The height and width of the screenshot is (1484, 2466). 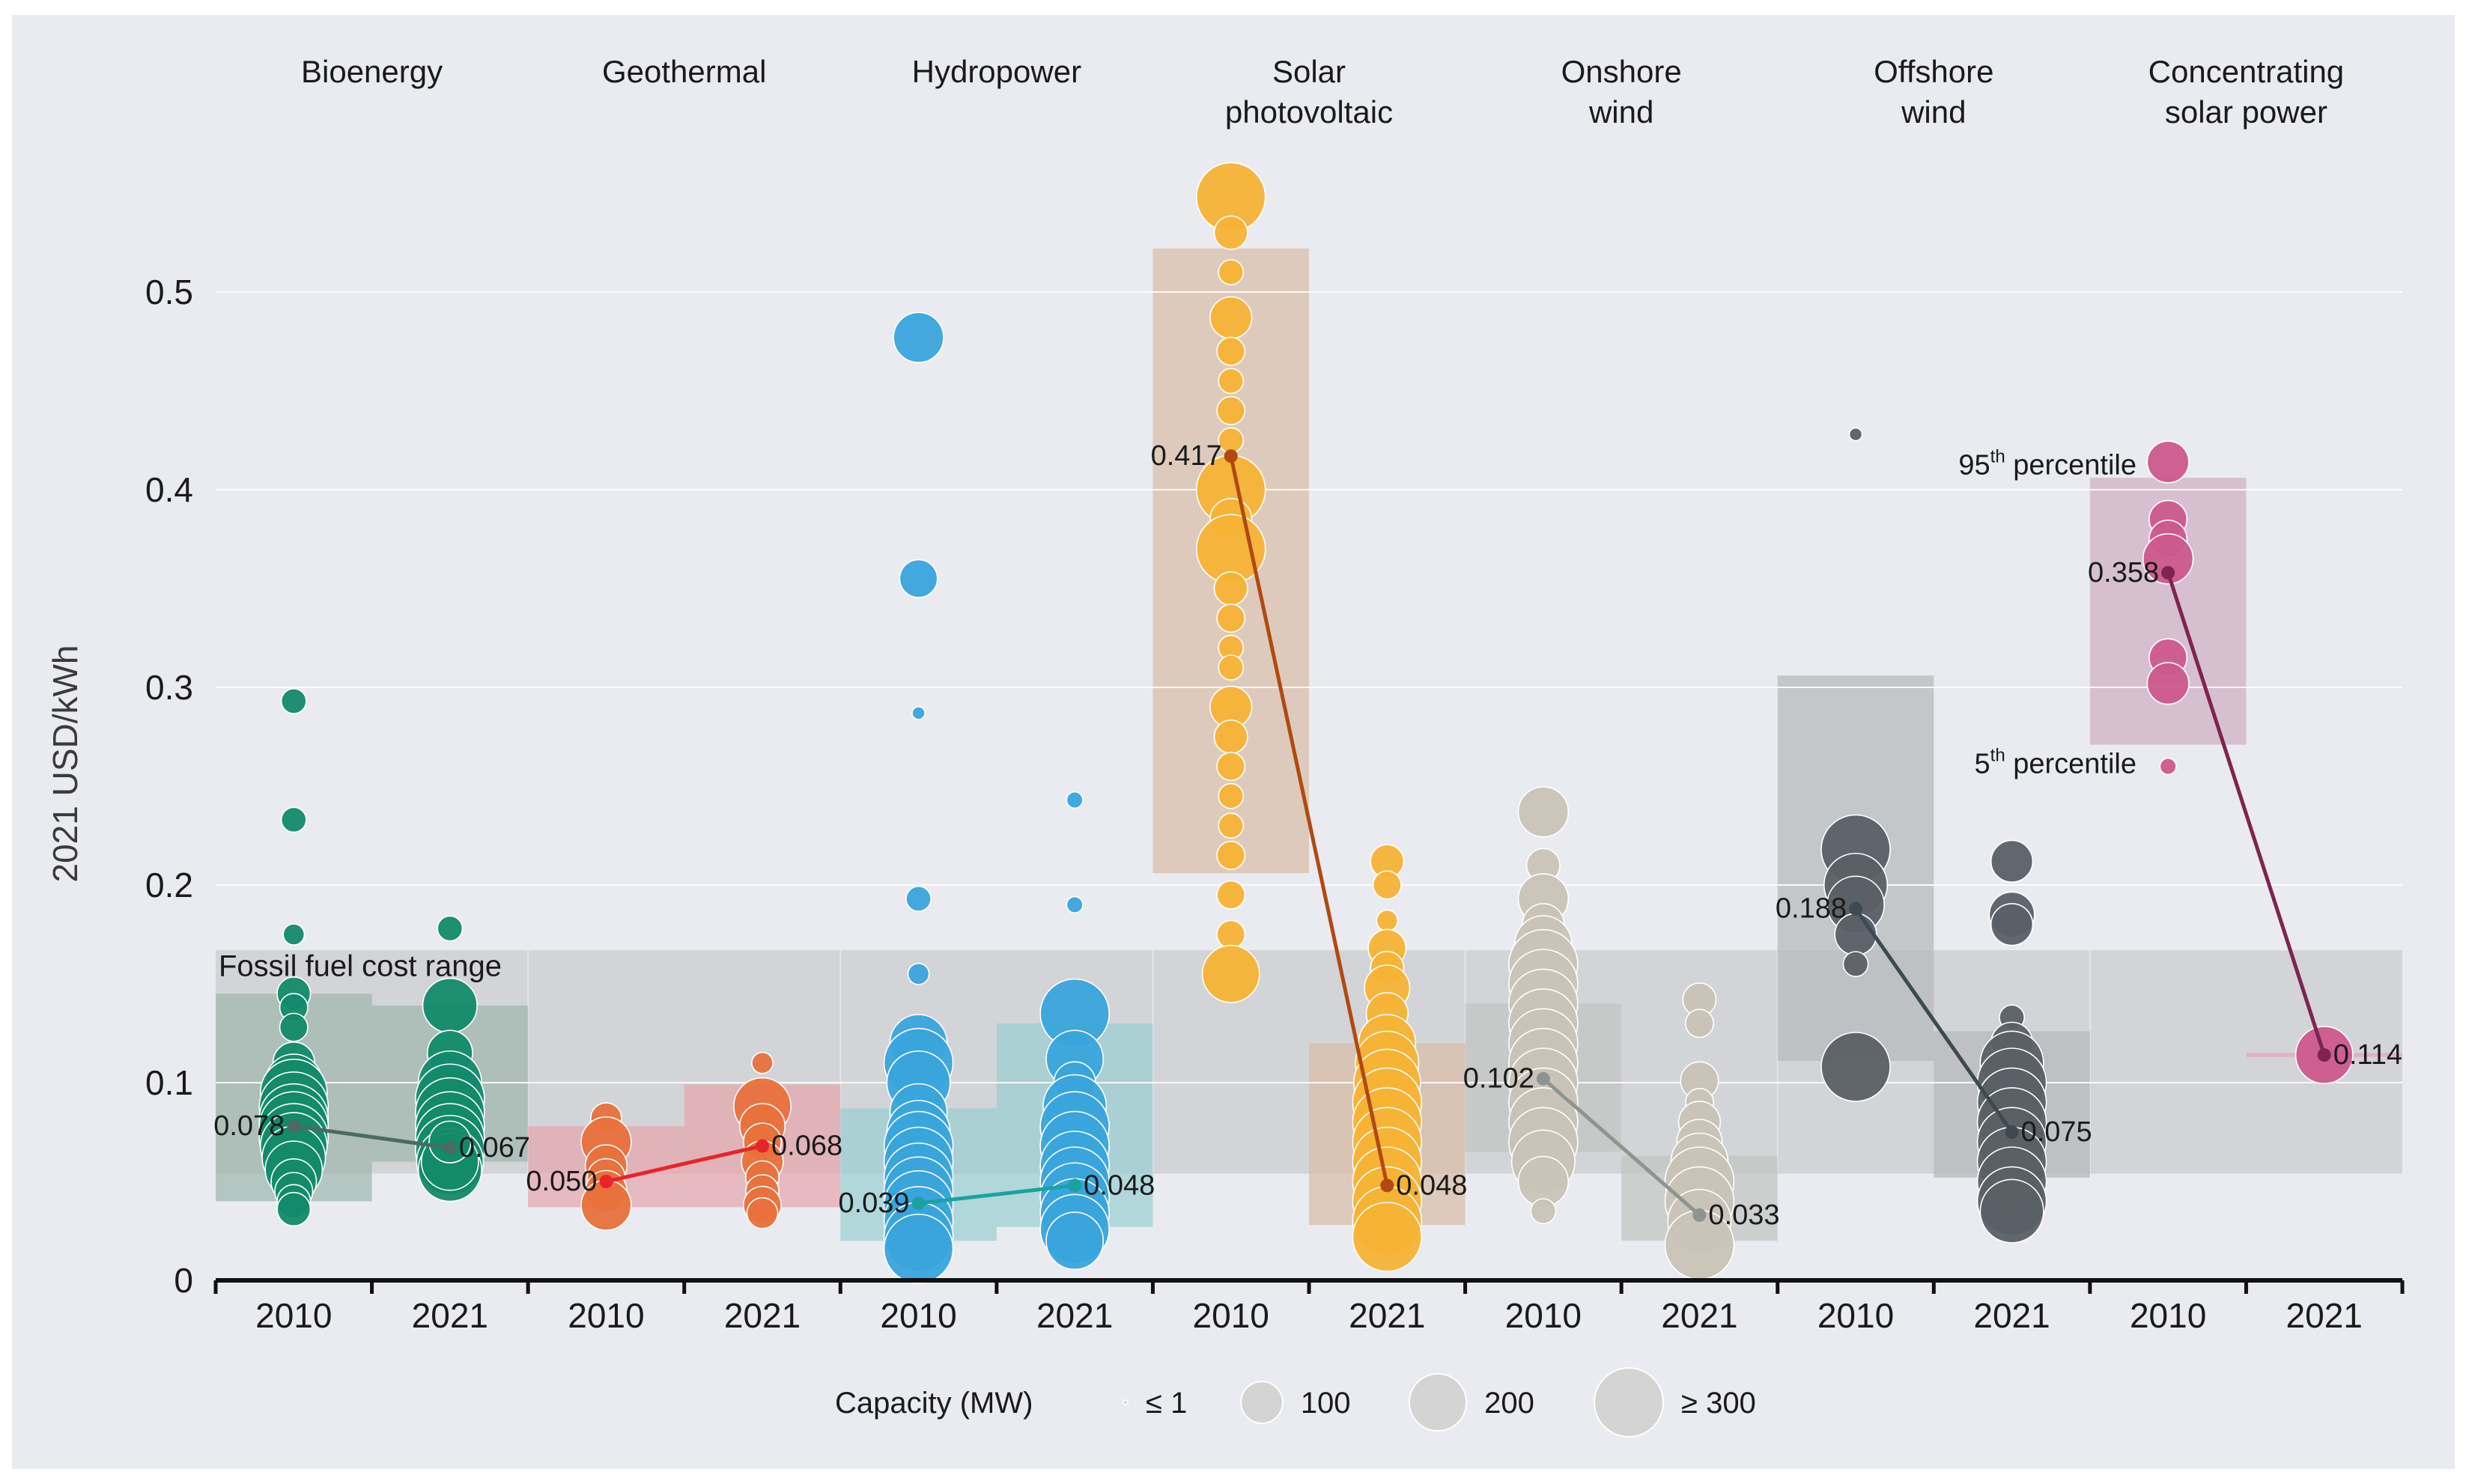 What do you see at coordinates (2056, 1132) in the screenshot?
I see `average-label-offshore-wind-2021: 0.075` at bounding box center [2056, 1132].